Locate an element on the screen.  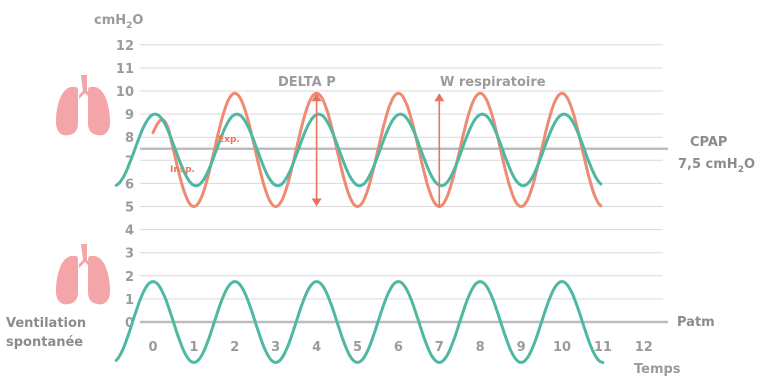
x-axis-label: Temps is located at coordinates (657, 369).